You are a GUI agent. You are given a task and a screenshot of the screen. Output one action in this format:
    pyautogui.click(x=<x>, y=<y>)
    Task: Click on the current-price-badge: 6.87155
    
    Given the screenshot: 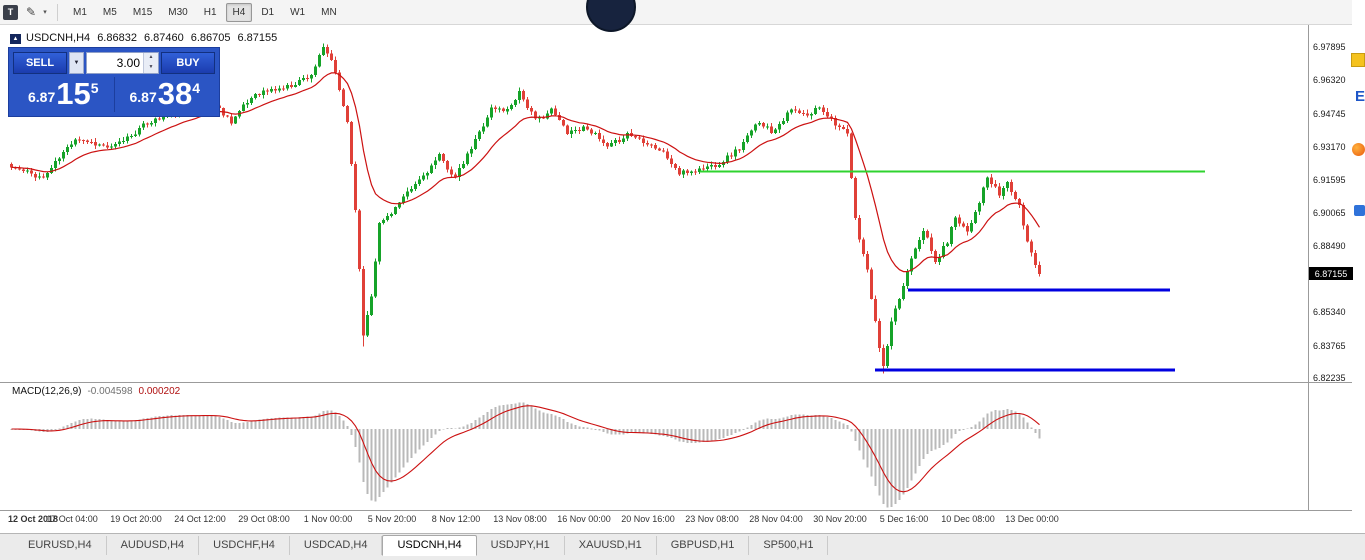 What is the action you would take?
    pyautogui.click(x=1331, y=273)
    